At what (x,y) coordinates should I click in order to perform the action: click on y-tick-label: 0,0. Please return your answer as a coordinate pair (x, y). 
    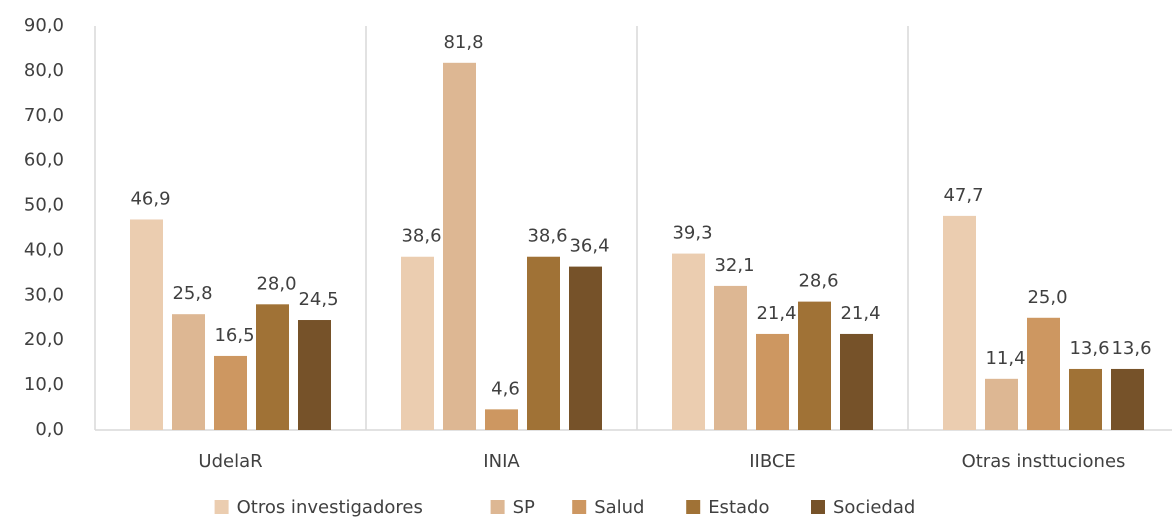
    Looking at the image, I should click on (49, 429).